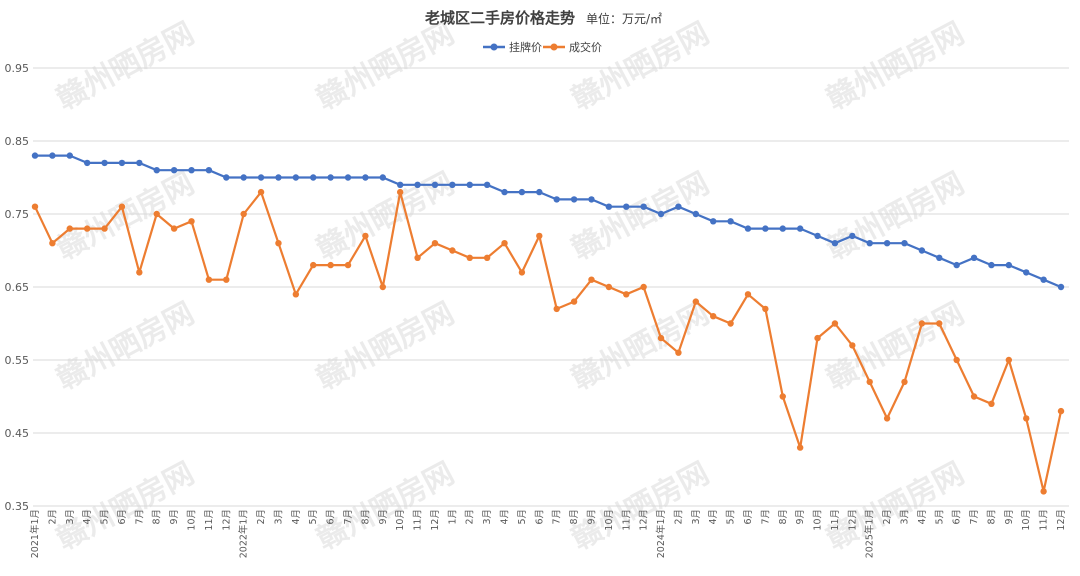 This screenshot has width=1080, height=576. What do you see at coordinates (870, 533) in the screenshot?
I see `x-tick-label: 2025年1月` at bounding box center [870, 533].